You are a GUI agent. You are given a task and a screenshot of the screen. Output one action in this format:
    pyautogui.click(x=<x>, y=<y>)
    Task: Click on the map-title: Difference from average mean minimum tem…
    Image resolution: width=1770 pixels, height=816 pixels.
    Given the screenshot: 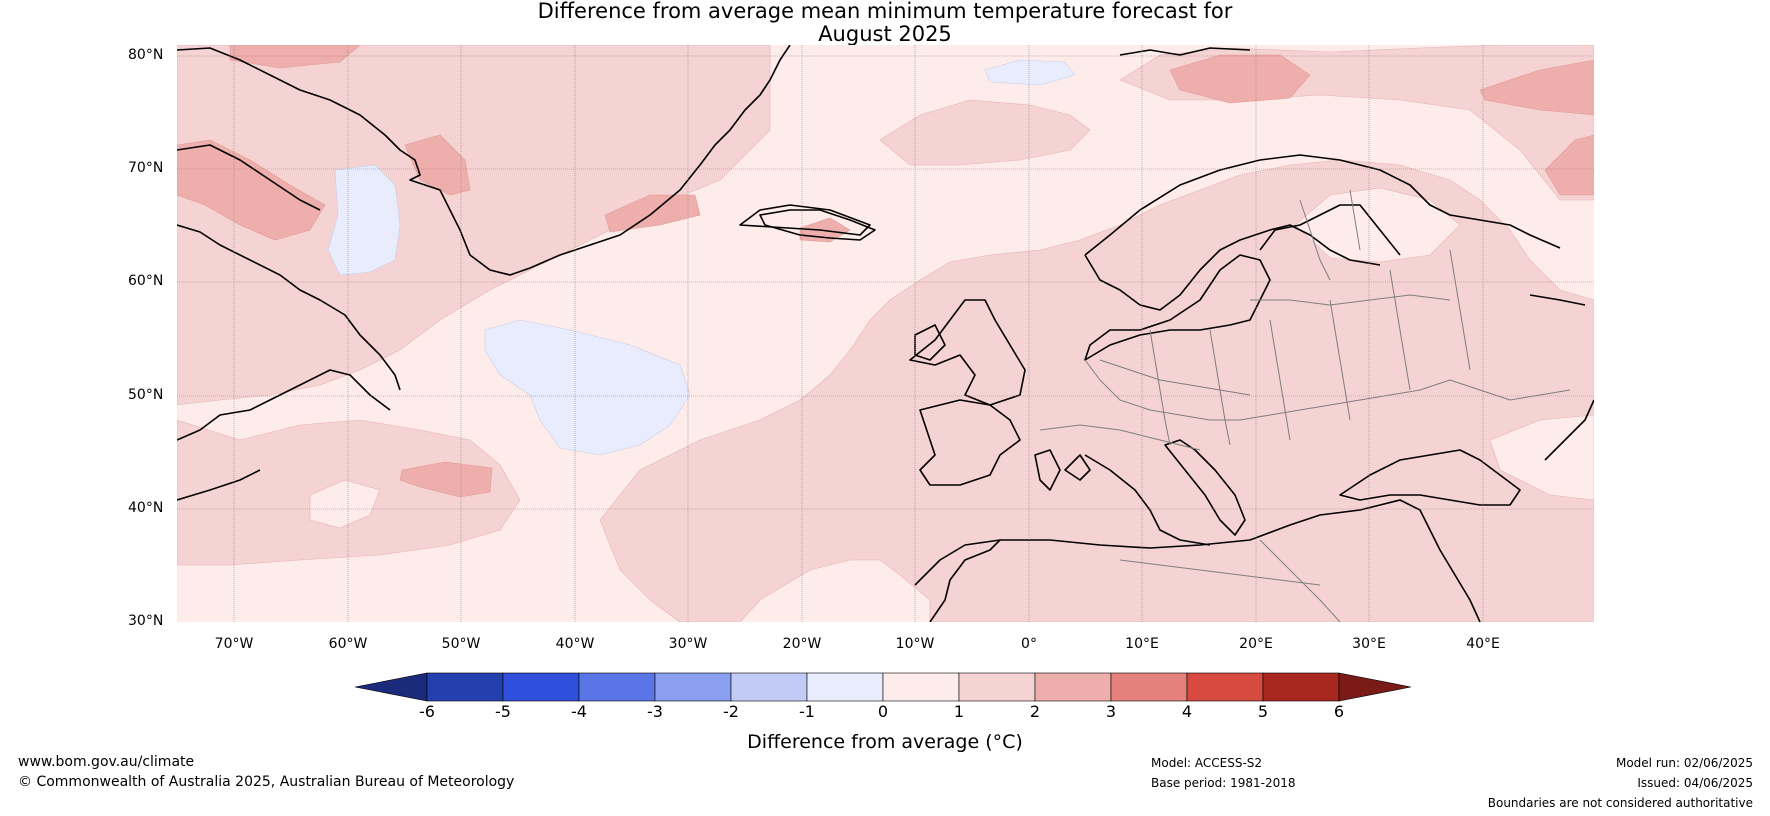 What is the action you would take?
    pyautogui.click(x=885, y=23)
    